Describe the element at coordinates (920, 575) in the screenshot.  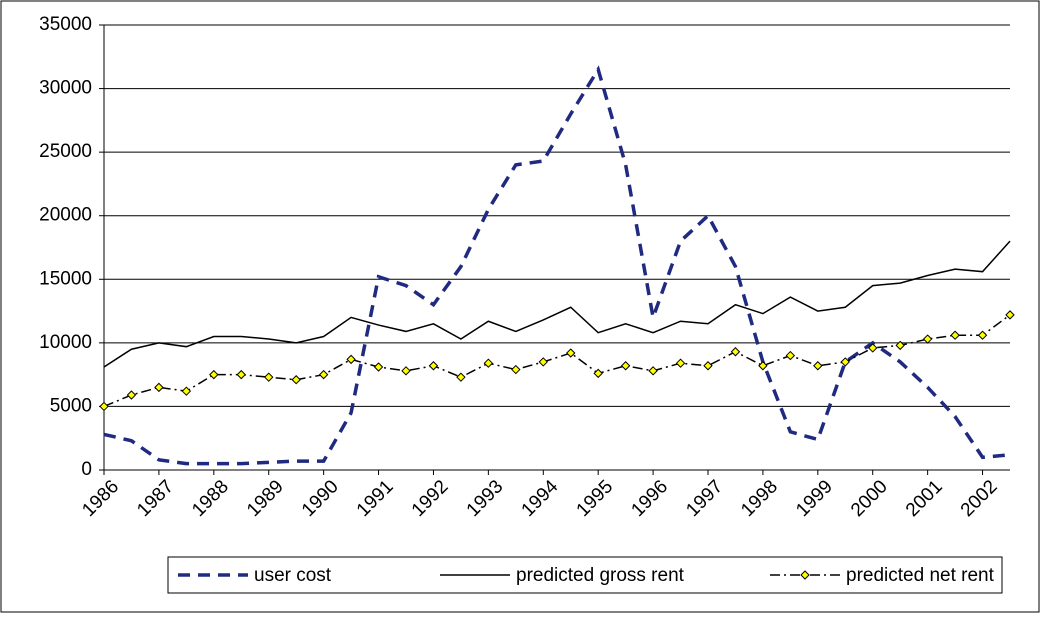
I see `legend-label: predicted net rent` at that location.